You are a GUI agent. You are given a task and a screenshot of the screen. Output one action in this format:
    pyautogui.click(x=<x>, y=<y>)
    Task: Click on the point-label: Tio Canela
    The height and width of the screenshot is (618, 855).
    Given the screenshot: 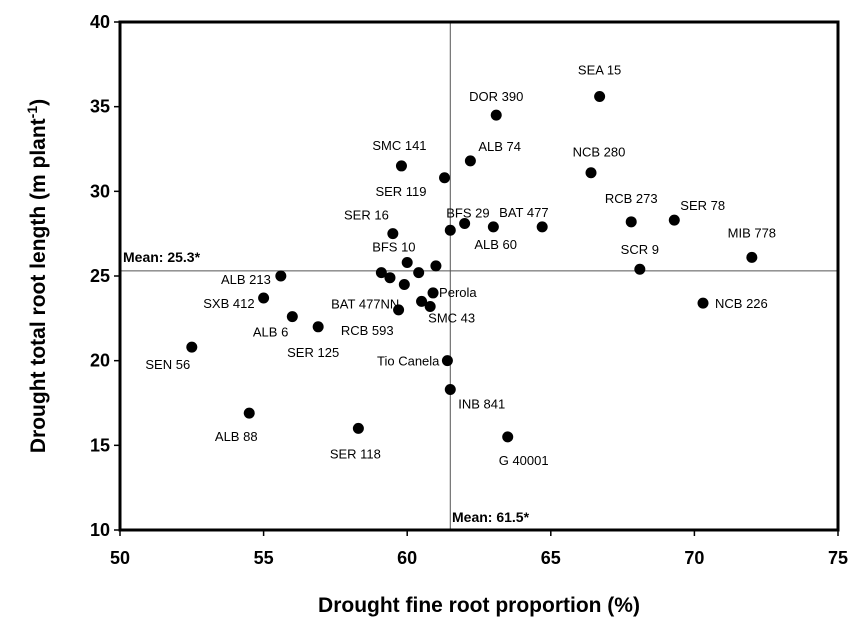 What is the action you would take?
    pyautogui.click(x=408, y=361)
    